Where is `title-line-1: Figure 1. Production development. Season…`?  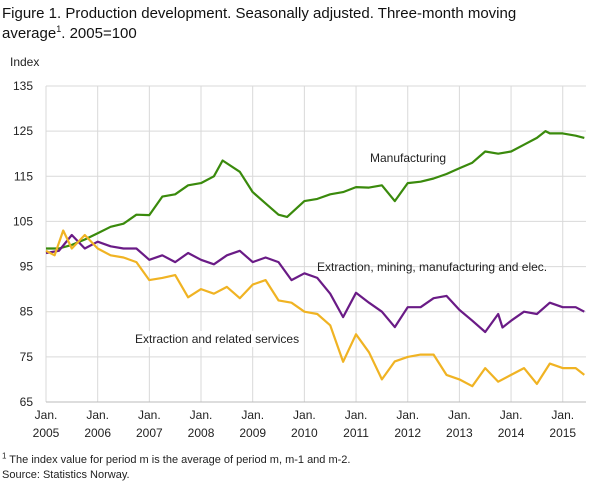 title-line-1: Figure 1. Production development. Season… is located at coordinates (259, 13).